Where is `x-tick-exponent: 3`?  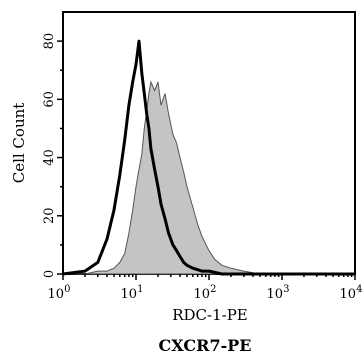
x-tick-exponent: 3 is located at coordinates (286, 289).